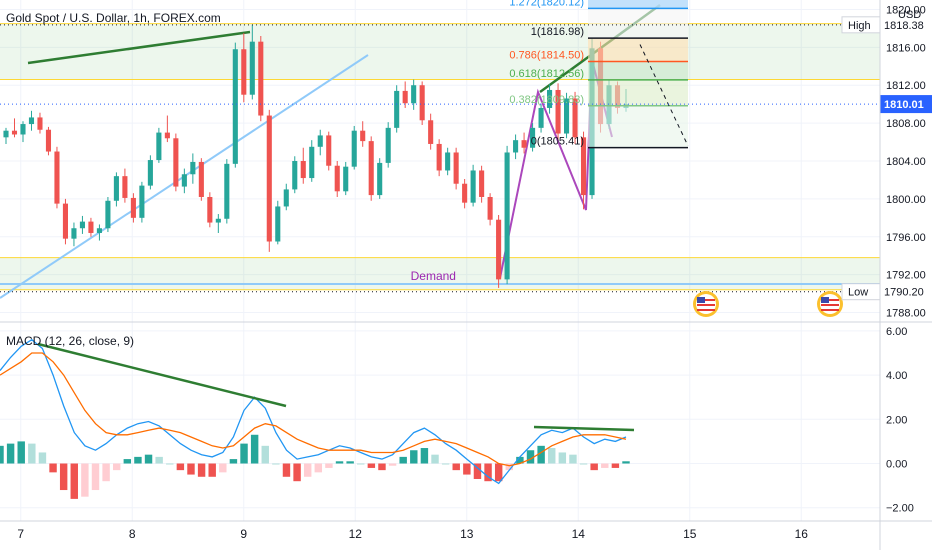 Image resolution: width=932 pixels, height=550 pixels. What do you see at coordinates (315, 466) in the screenshot?
I see `macd-histogram` at bounding box center [315, 466].